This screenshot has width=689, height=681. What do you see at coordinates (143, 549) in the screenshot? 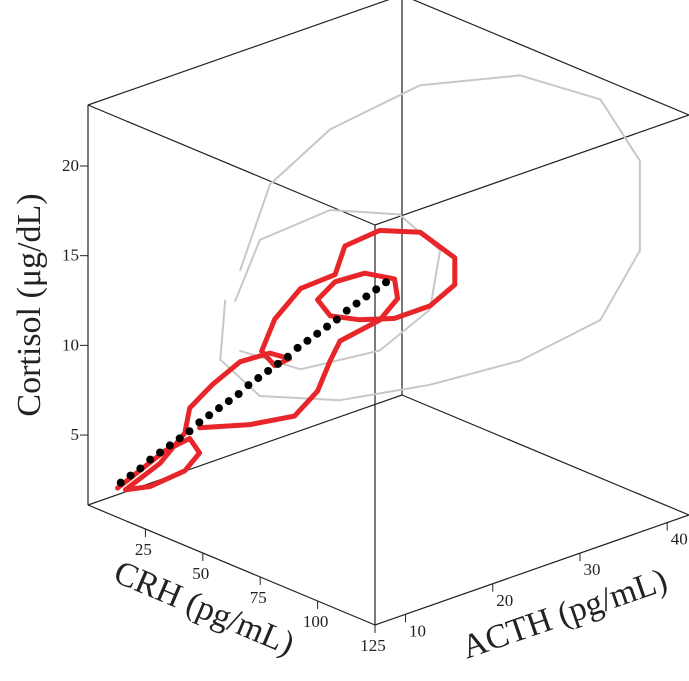
I see `x-tick-label: 25` at bounding box center [143, 549].